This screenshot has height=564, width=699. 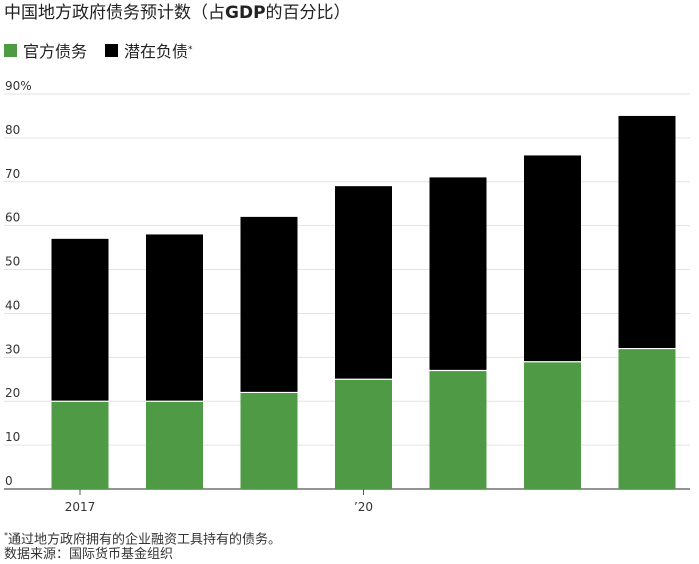 What do you see at coordinates (12, 262) in the screenshot?
I see `y-tick-label-50: 50` at bounding box center [12, 262].